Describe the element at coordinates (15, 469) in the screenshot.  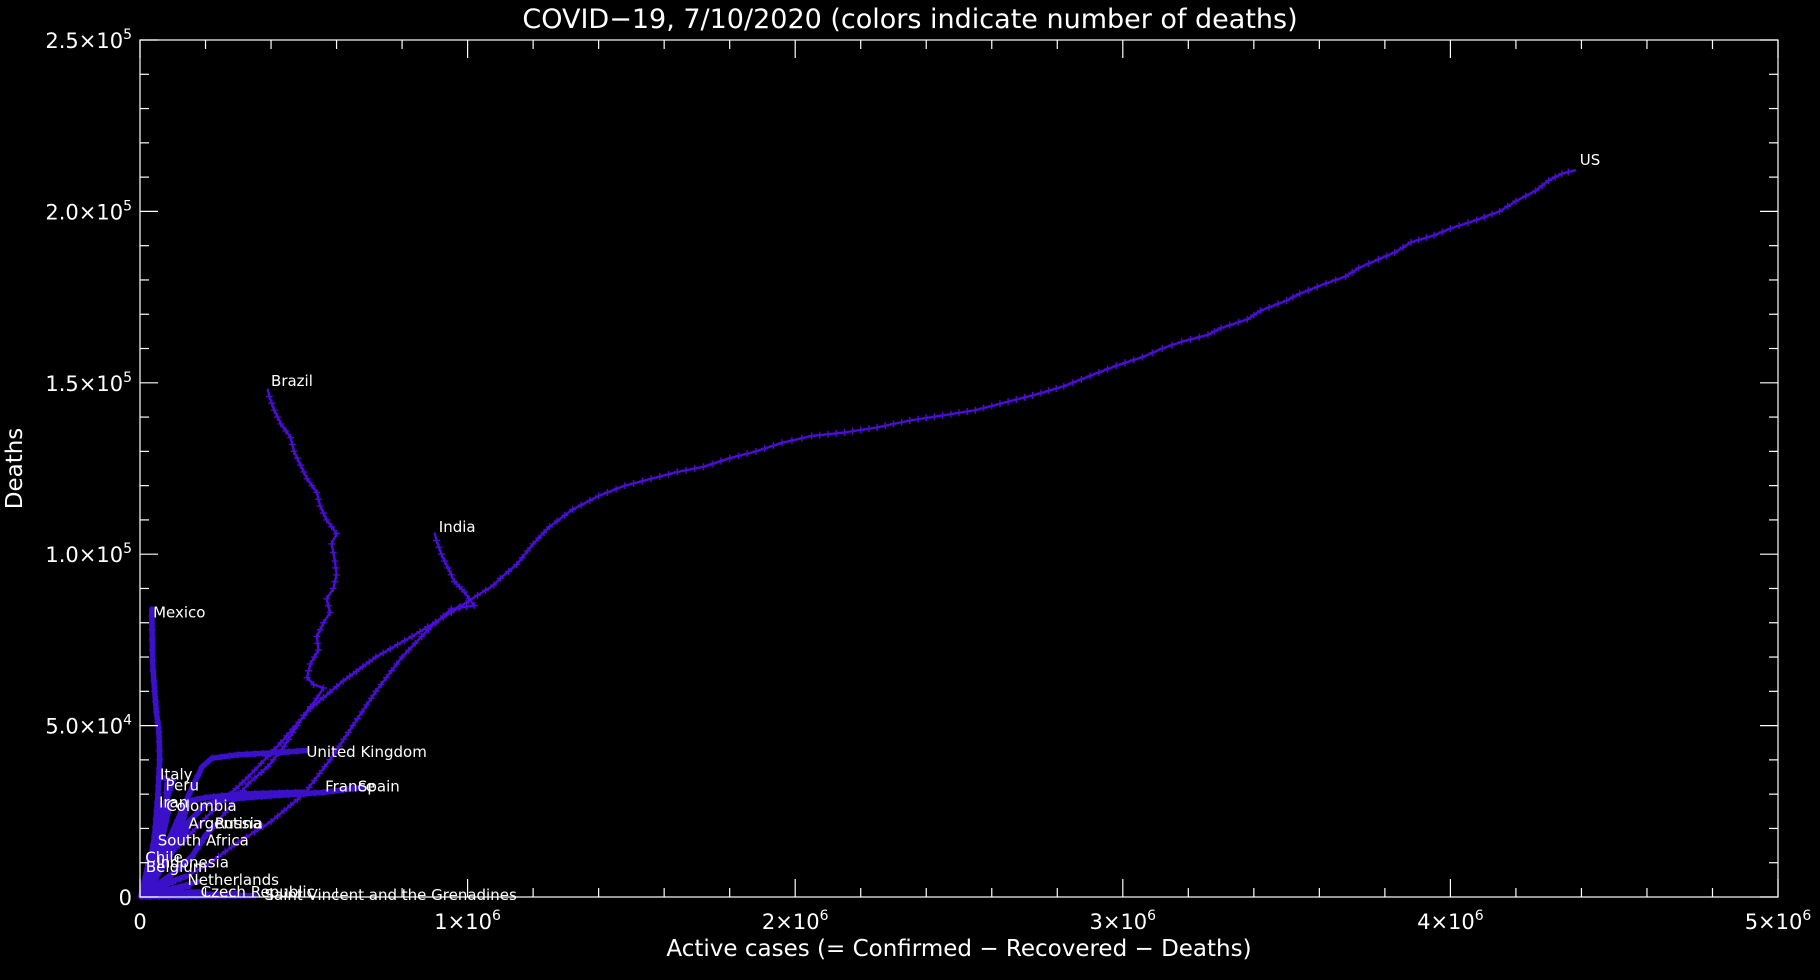
I see `y-axis-title: Deaths` at that location.